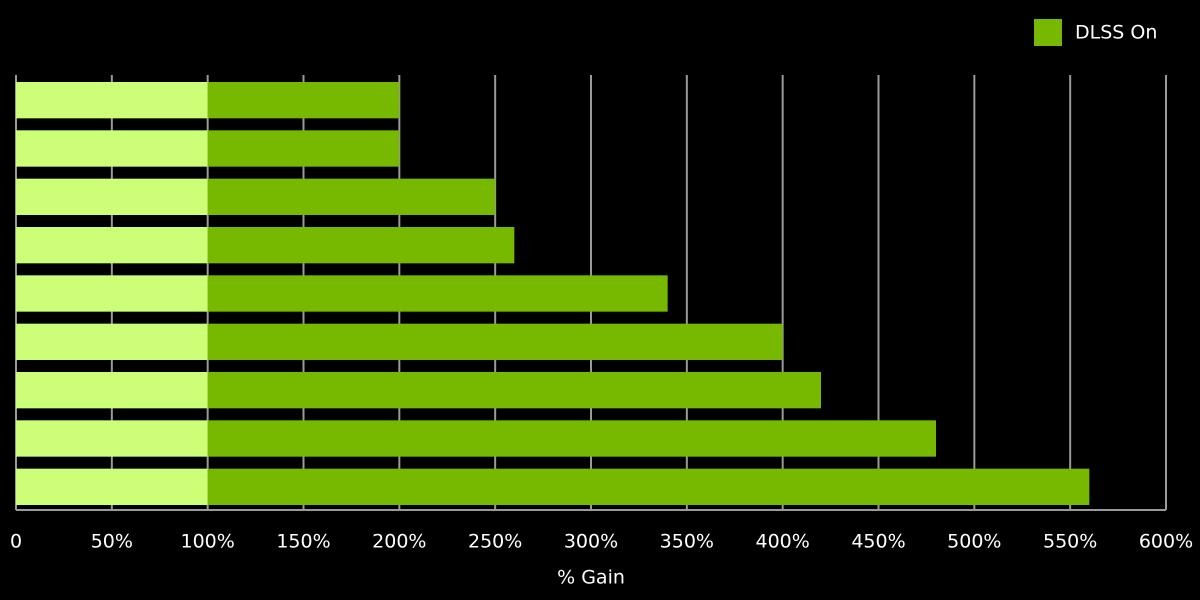 The image size is (1200, 600). Describe the element at coordinates (1070, 542) in the screenshot. I see `x-tick-label: 550%` at that location.